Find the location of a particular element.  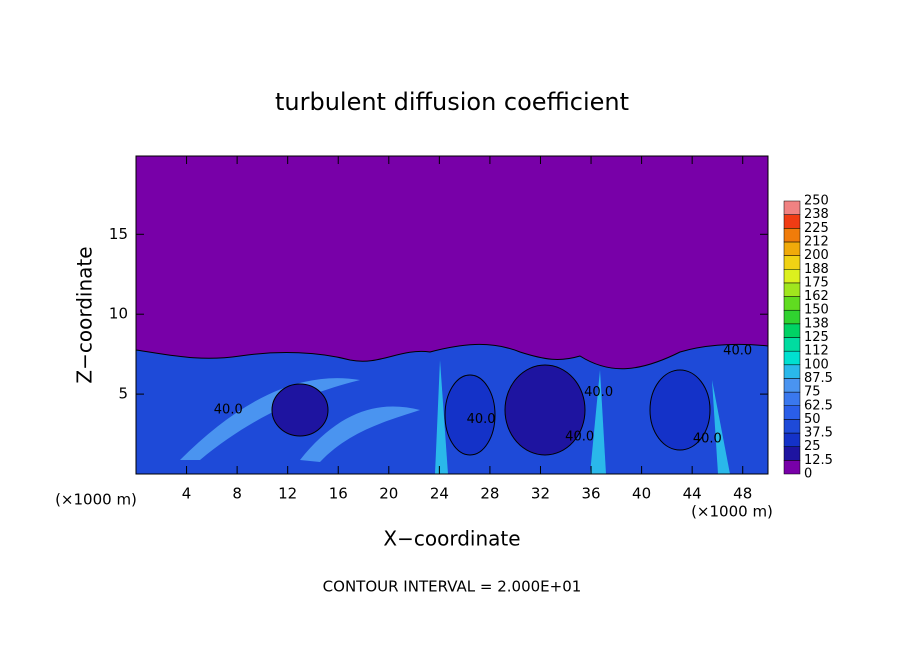

colorbar-label: 175 is located at coordinates (816, 282).